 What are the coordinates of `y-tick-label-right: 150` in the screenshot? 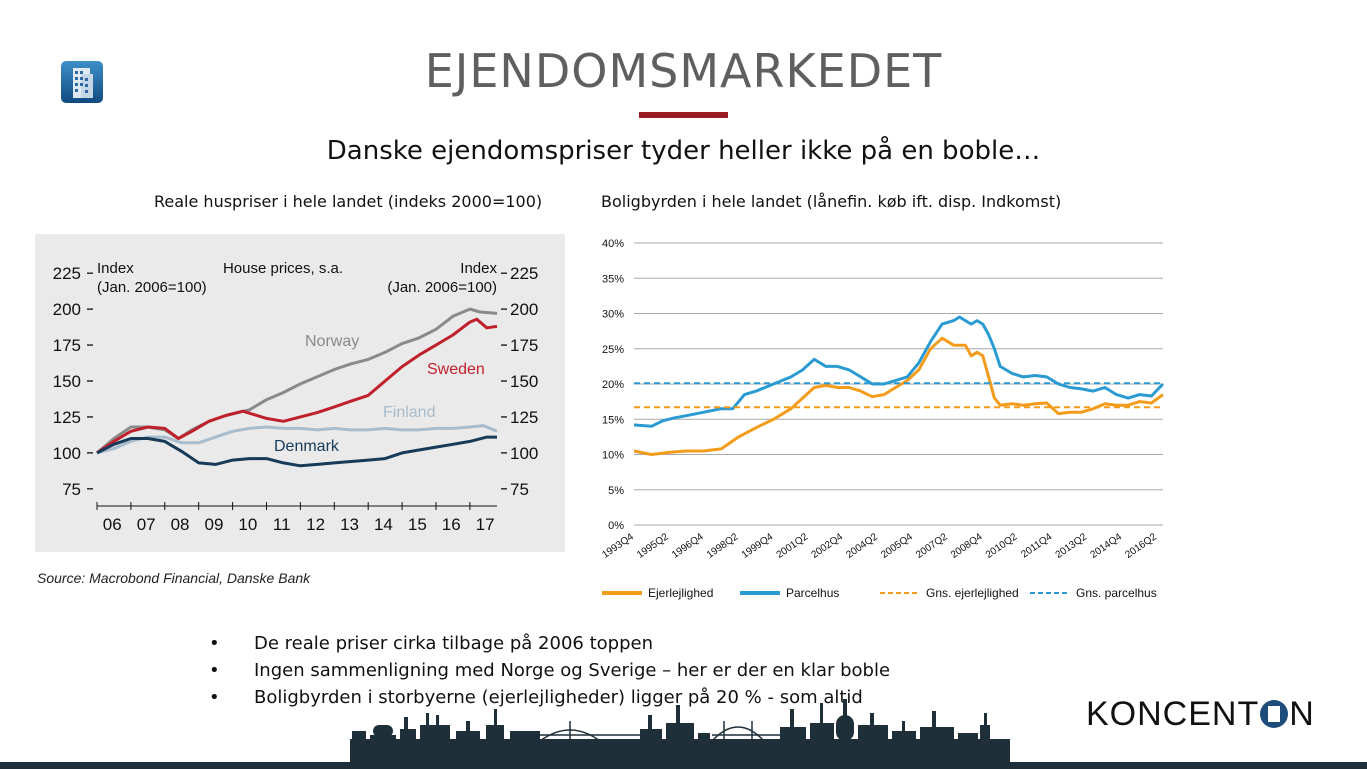 It's located at (524, 381).